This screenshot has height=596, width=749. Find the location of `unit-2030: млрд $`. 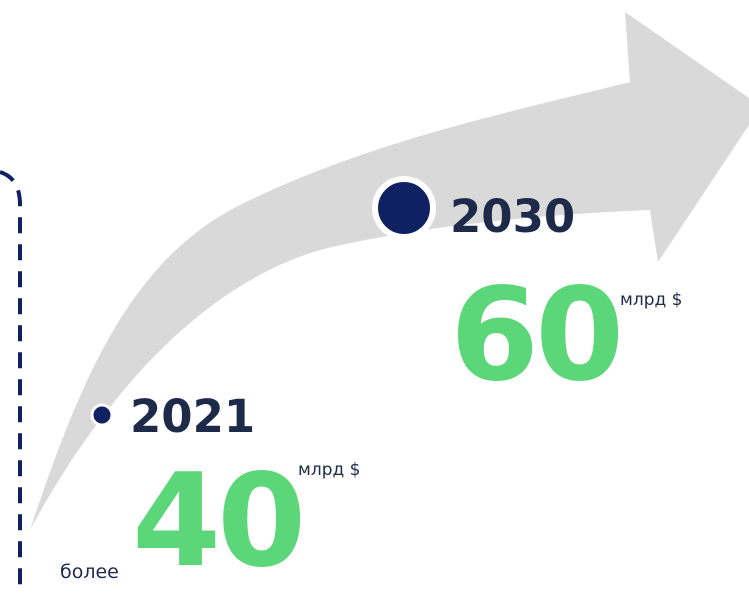

unit-2030: млрд $ is located at coordinates (651, 300).